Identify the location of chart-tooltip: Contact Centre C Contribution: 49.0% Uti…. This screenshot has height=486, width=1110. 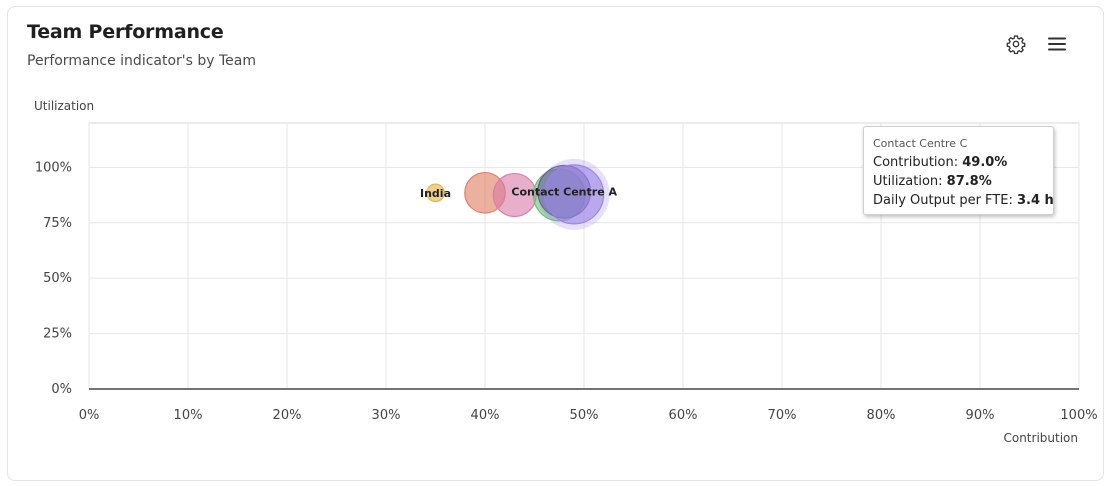
(958, 170).